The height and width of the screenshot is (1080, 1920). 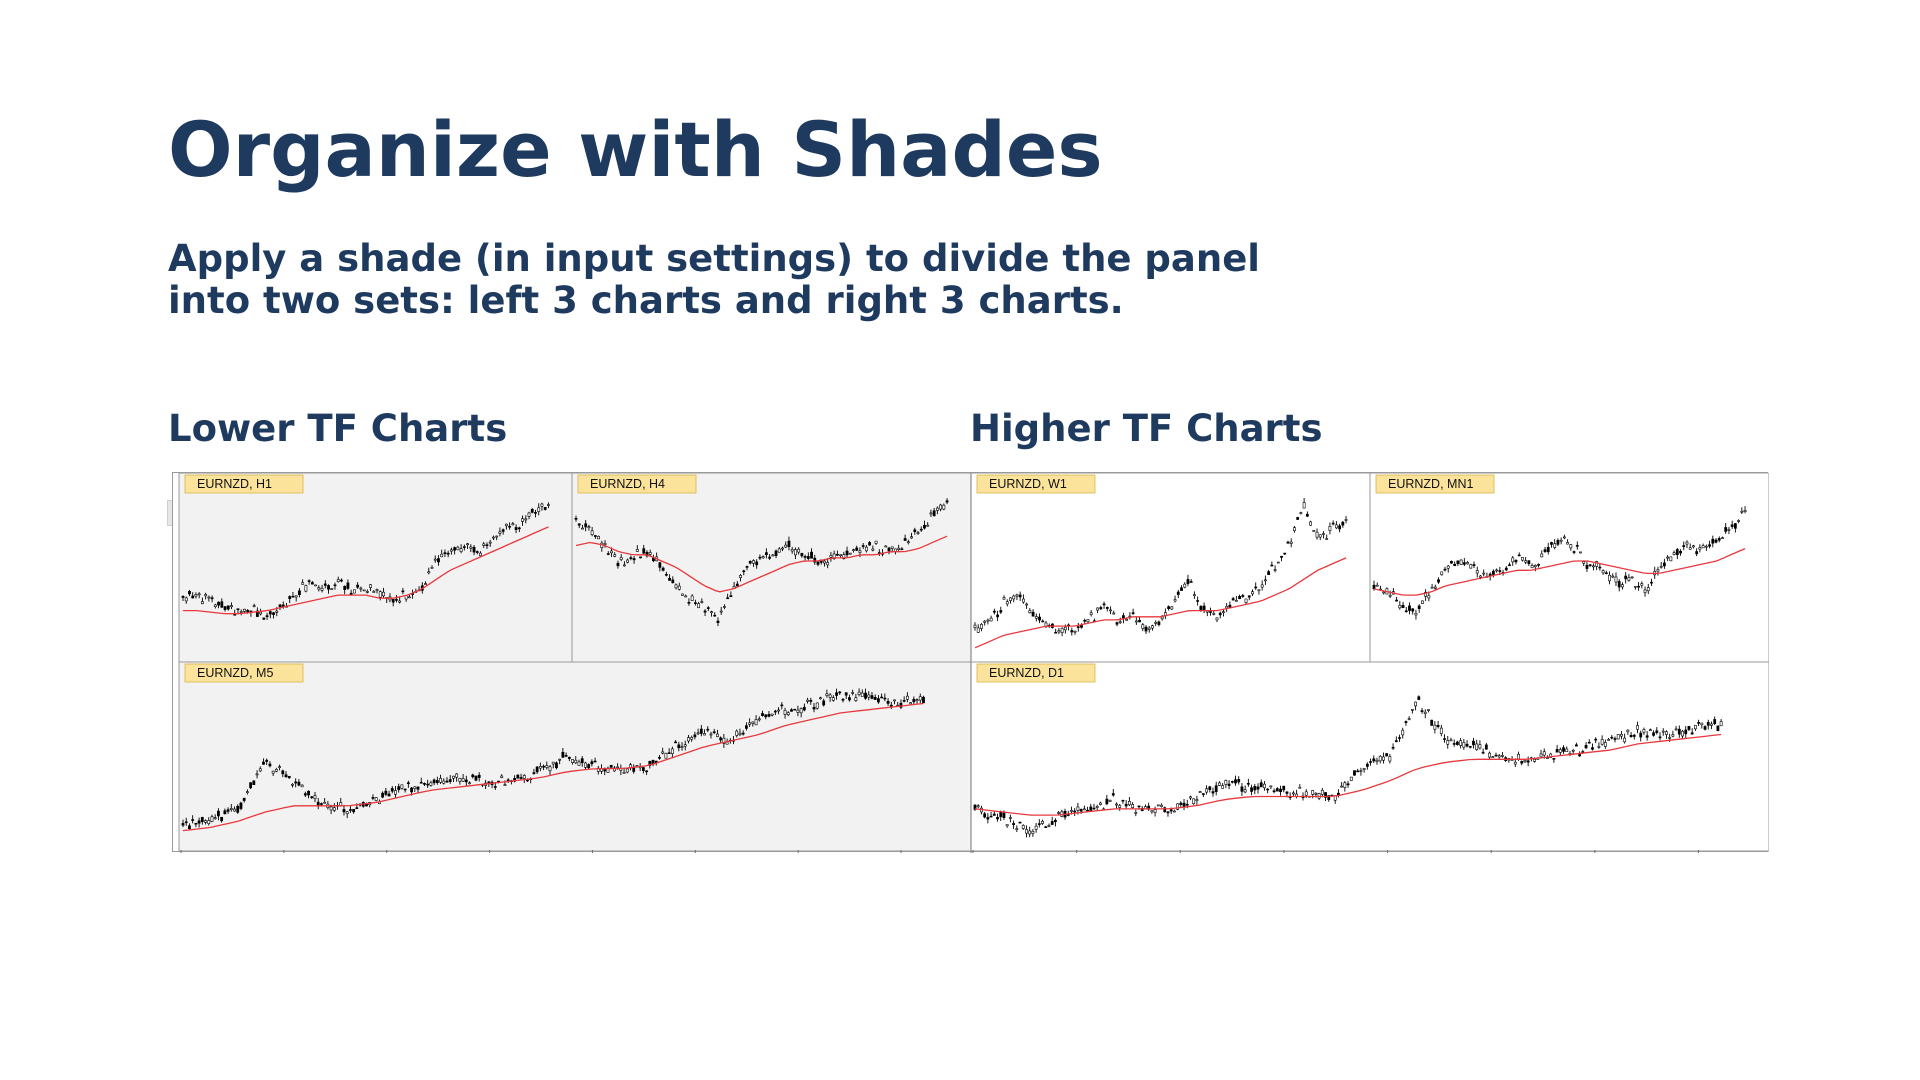 I want to click on chart-label-text: EURNZD, M5, so click(x=235, y=673).